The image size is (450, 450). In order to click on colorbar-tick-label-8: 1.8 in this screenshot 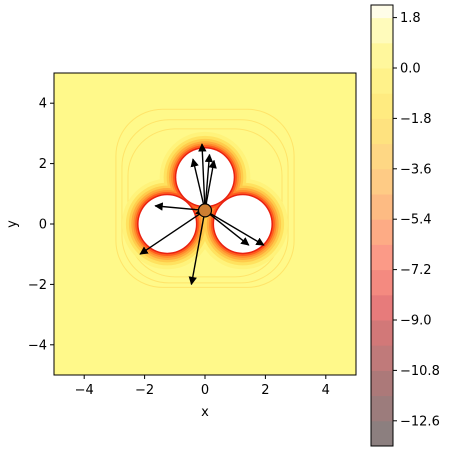, I will do `click(410, 18)`.